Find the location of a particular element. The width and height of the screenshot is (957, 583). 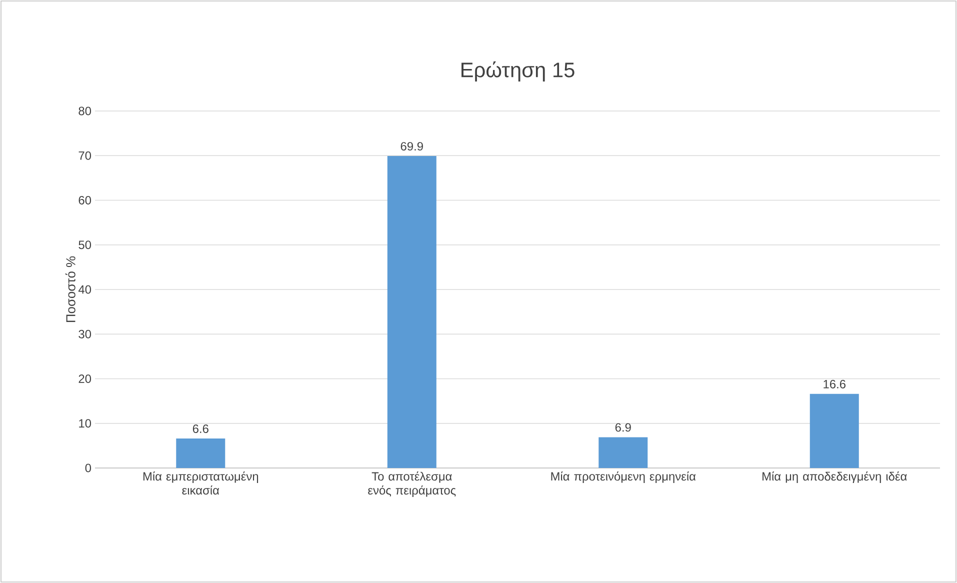

y-tick-label: 30 is located at coordinates (85, 334).